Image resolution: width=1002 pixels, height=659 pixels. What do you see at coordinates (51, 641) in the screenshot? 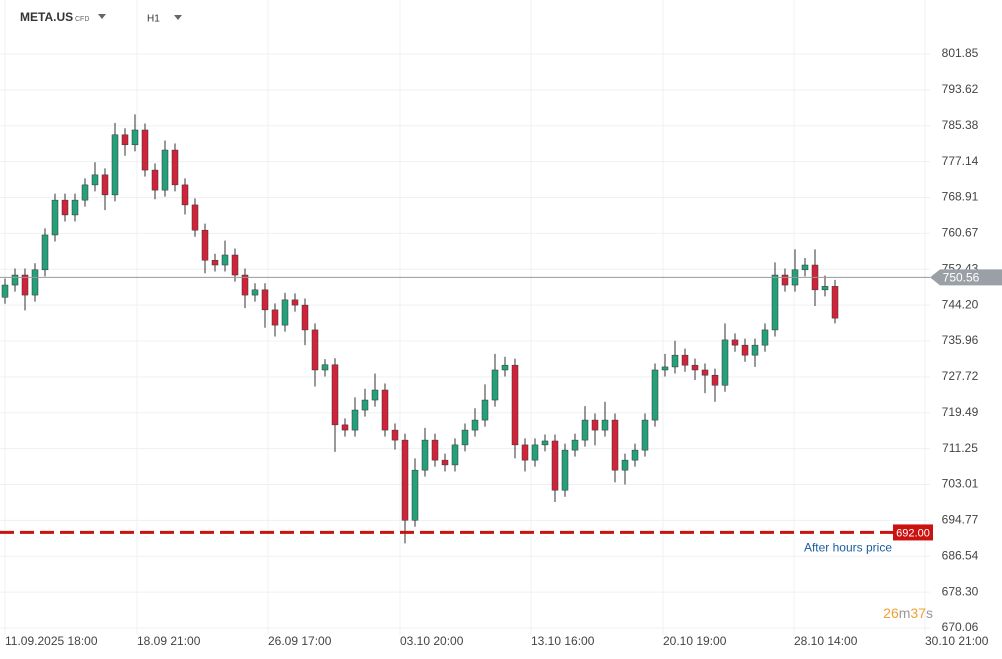
I see `x-tick-label: 11.09.2025 18:00` at bounding box center [51, 641].